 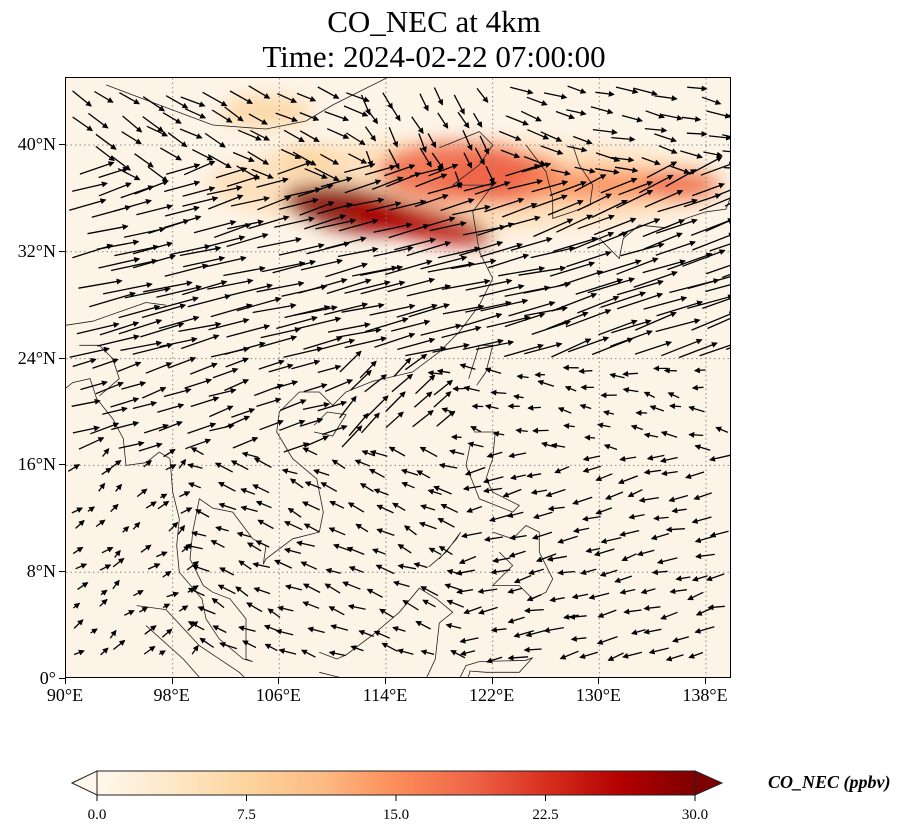 I want to click on plot-subtitle-time: Time: 2024-02-22 07:00:00, so click(x=434, y=56).